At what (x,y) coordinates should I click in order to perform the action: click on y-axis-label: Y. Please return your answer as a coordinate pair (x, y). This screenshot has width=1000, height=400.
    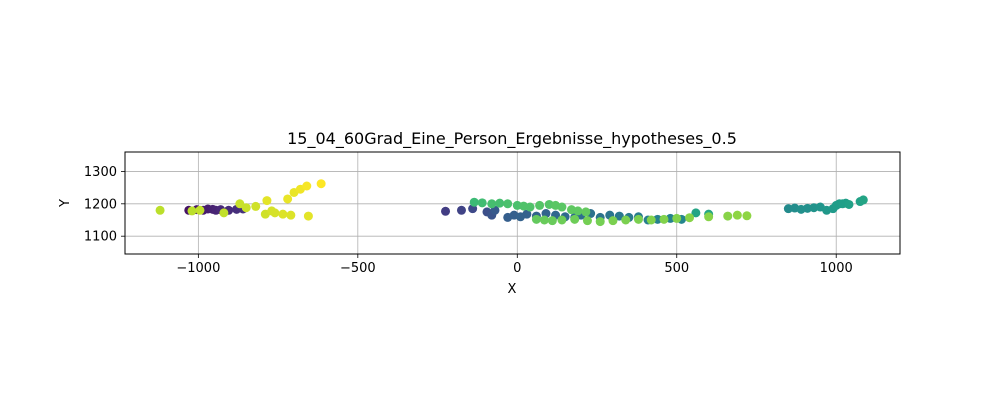
    Looking at the image, I should click on (65, 203).